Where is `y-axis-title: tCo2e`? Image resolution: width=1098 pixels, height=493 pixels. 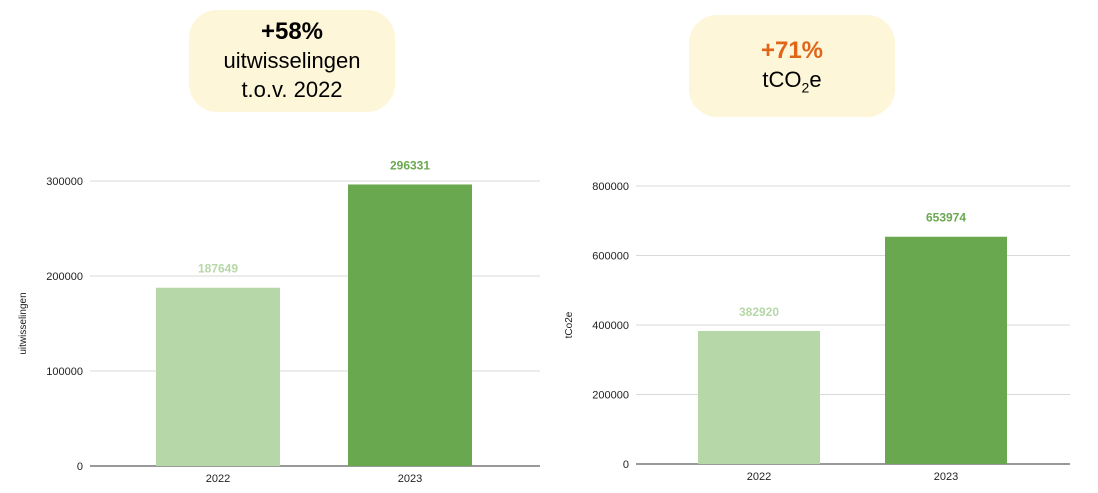 y-axis-title: tCo2e is located at coordinates (569, 324).